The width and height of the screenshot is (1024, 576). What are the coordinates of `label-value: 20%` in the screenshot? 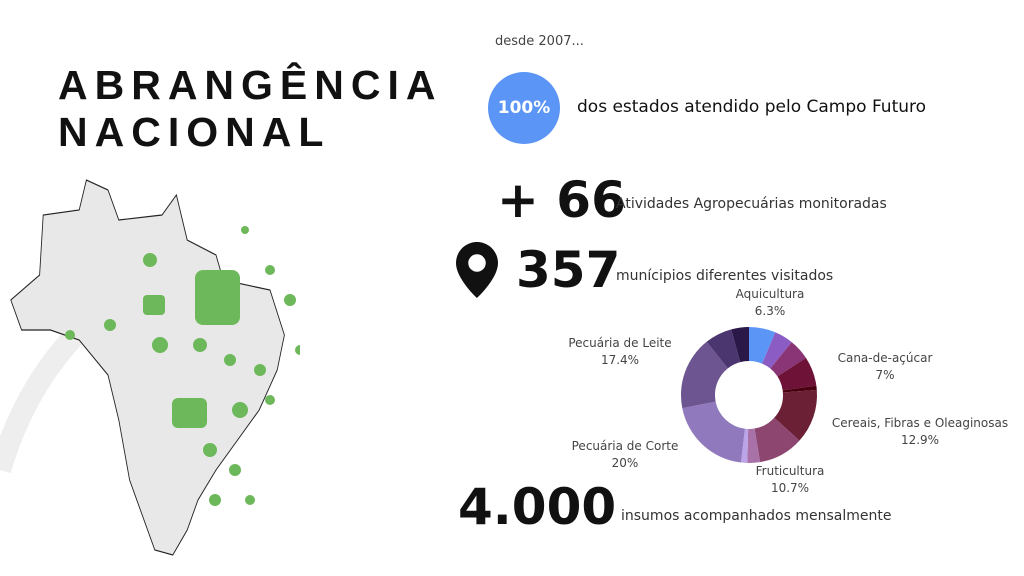 It's located at (625, 463).